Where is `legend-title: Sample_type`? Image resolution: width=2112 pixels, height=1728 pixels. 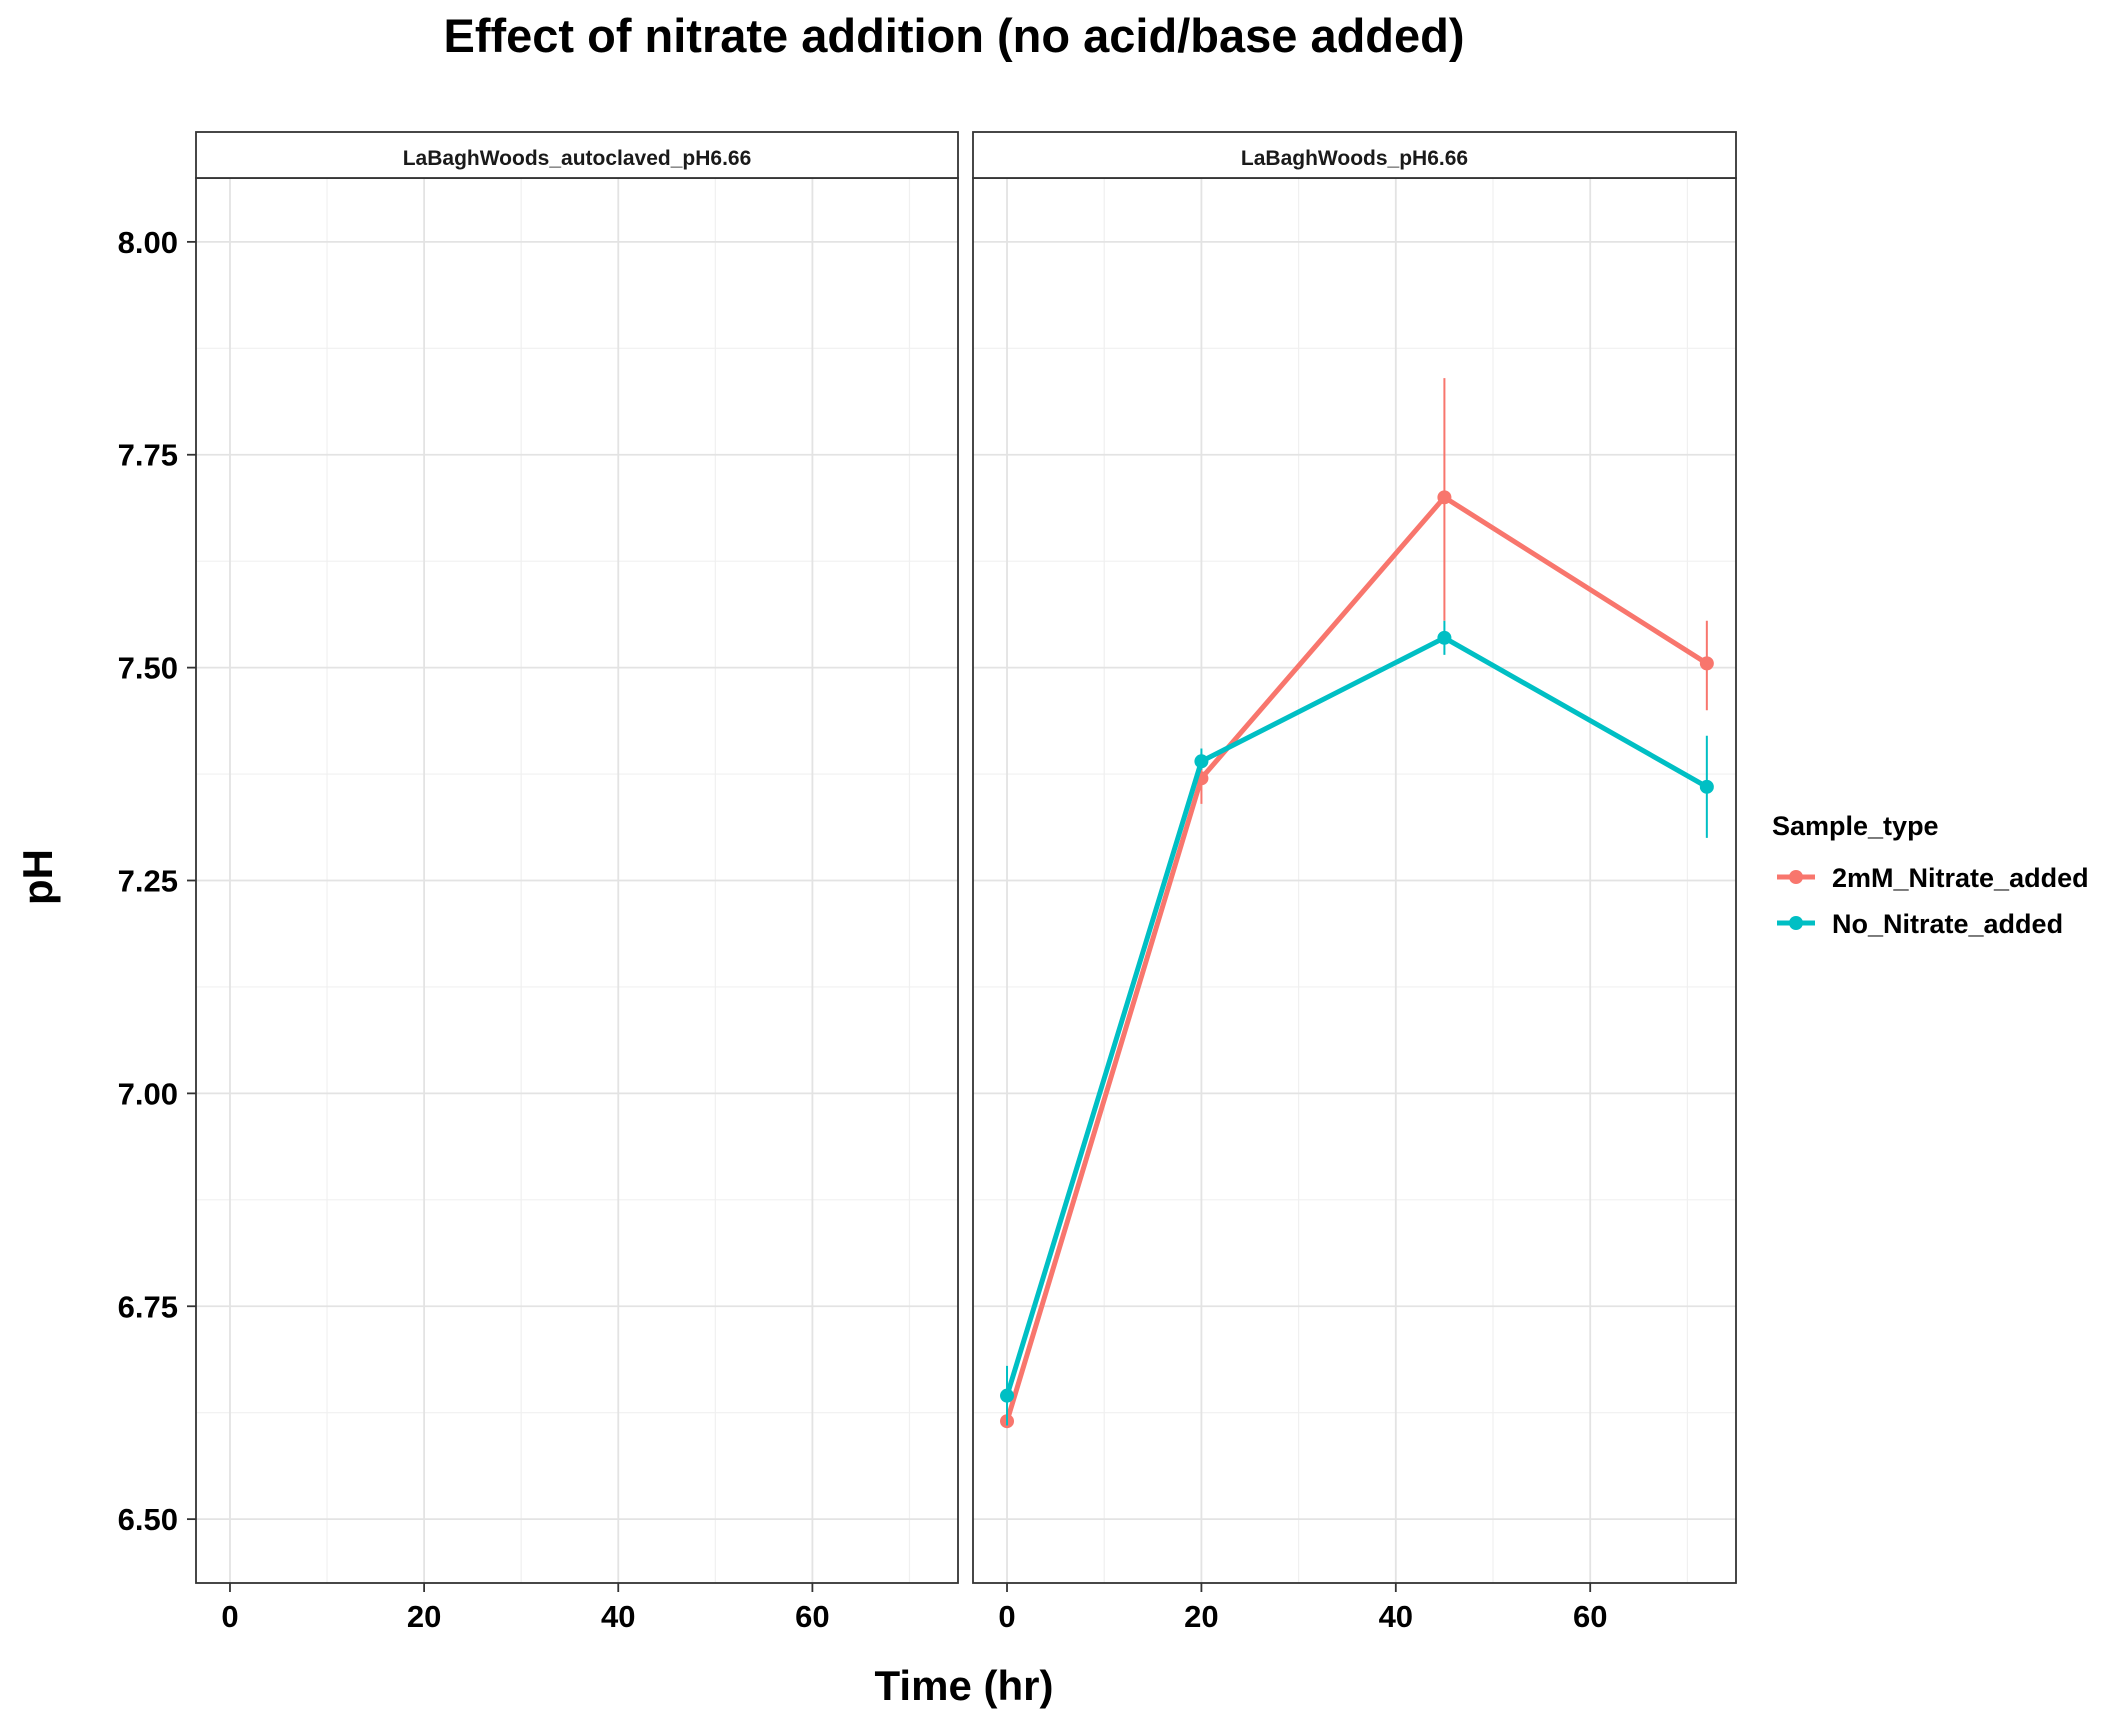 legend-title: Sample_type is located at coordinates (1855, 826).